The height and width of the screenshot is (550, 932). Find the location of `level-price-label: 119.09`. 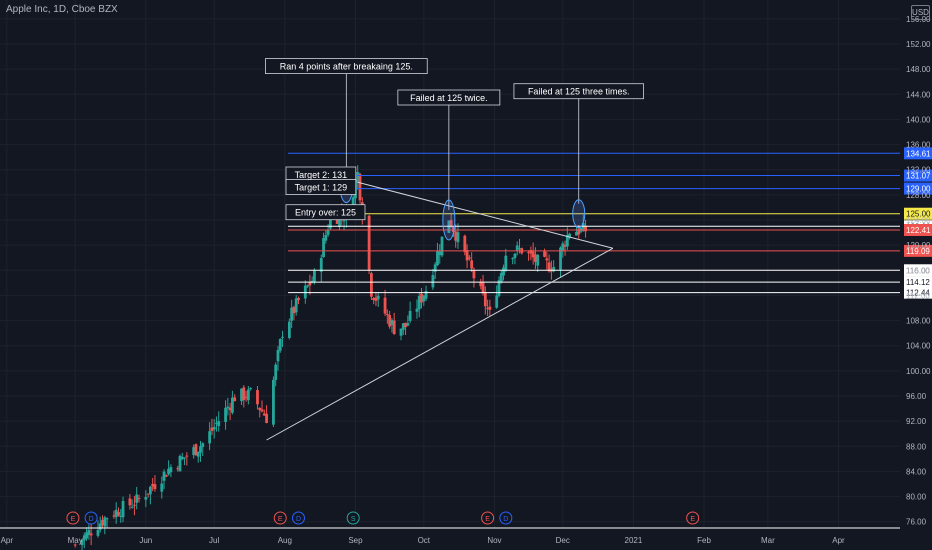

level-price-label: 119.09 is located at coordinates (918, 251).